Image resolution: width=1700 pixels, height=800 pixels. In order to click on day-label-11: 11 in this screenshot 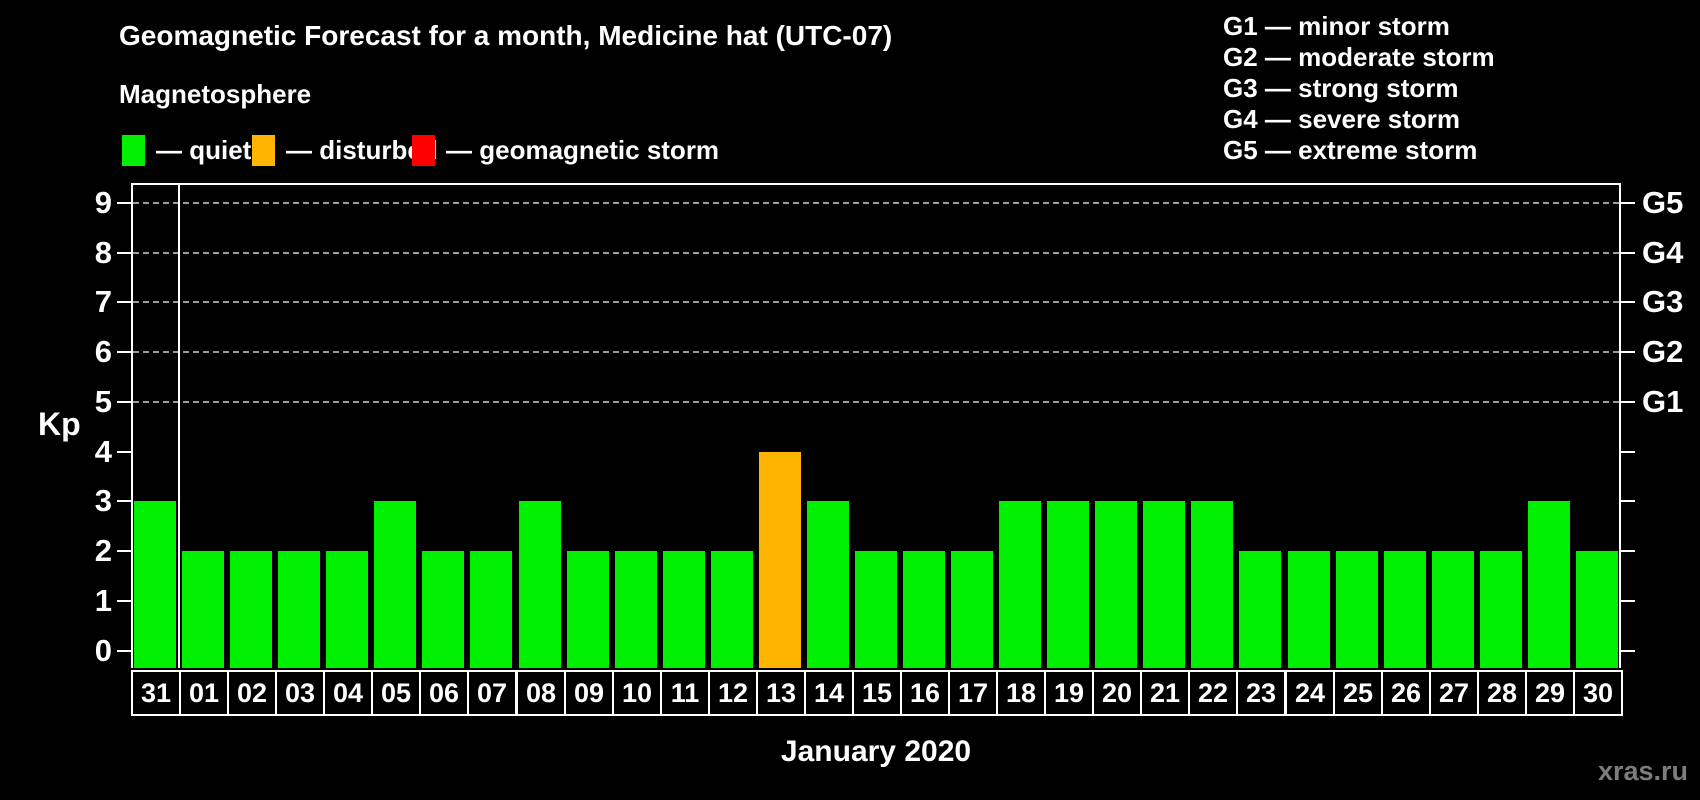, I will do `click(685, 693)`.